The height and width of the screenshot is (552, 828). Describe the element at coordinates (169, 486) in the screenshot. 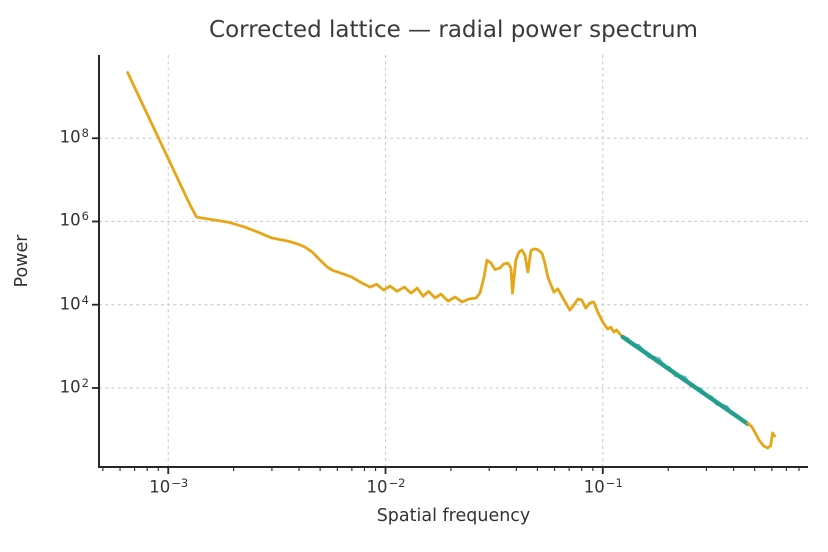

I see `x-tick-label-1e-3: 10⁻³` at that location.